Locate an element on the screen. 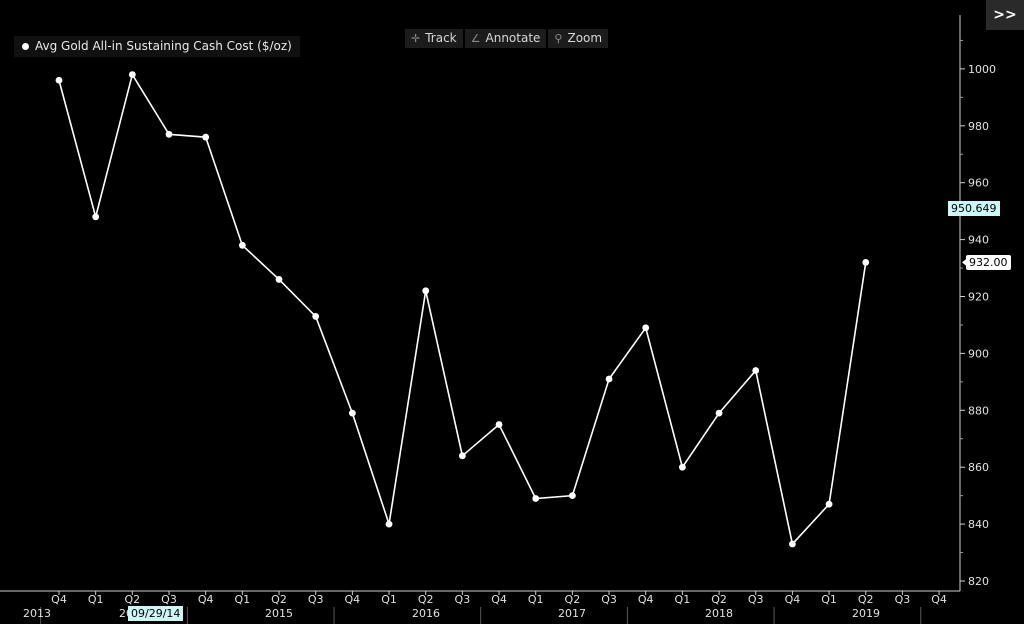 The height and width of the screenshot is (624, 1024). double-chevron-right-icon: >> is located at coordinates (1005, 15).